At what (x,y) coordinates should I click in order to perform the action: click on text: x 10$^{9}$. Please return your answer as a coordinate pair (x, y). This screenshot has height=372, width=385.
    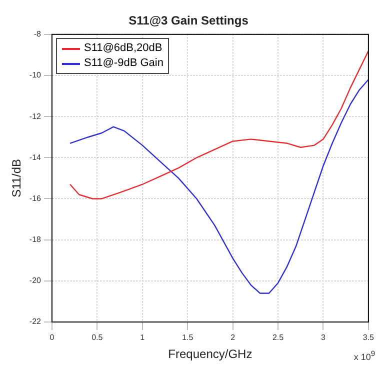
    Looking at the image, I should click on (364, 355).